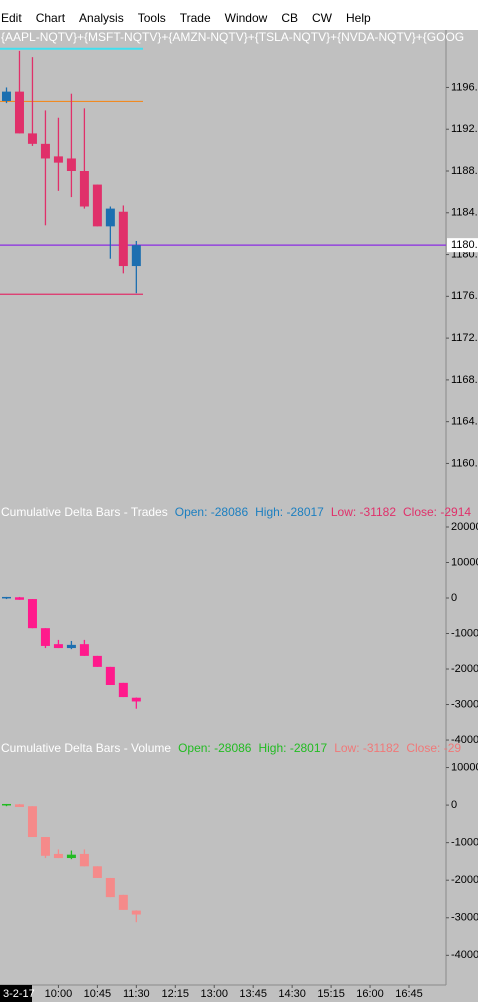  What do you see at coordinates (409, 994) in the screenshot?
I see `x-tick-label: 16:45` at bounding box center [409, 994].